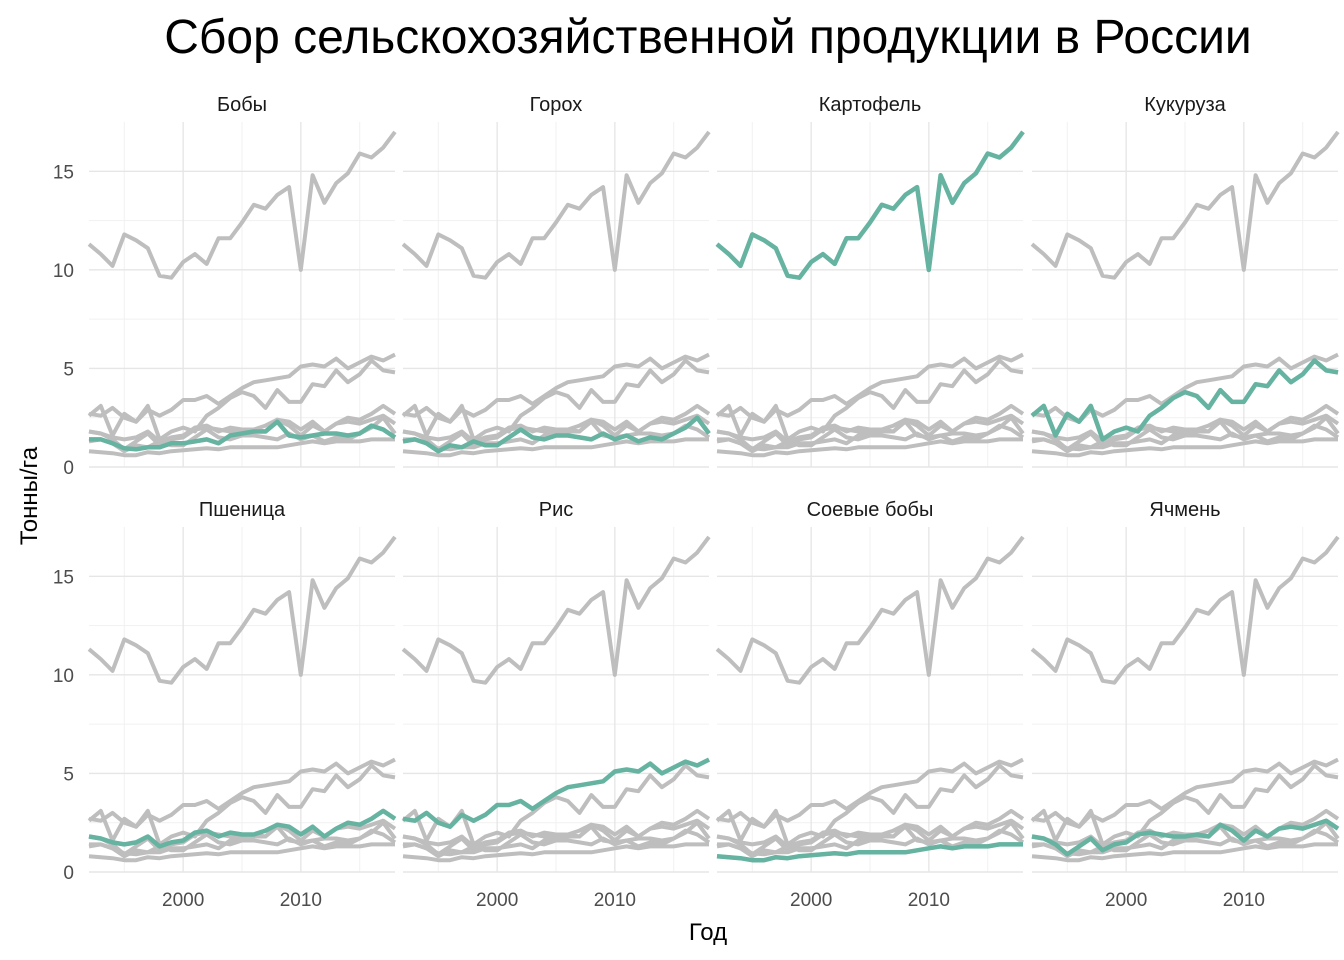  What do you see at coordinates (870, 510) in the screenshot?
I see `panel-strip-label: Соевые бобы` at bounding box center [870, 510].